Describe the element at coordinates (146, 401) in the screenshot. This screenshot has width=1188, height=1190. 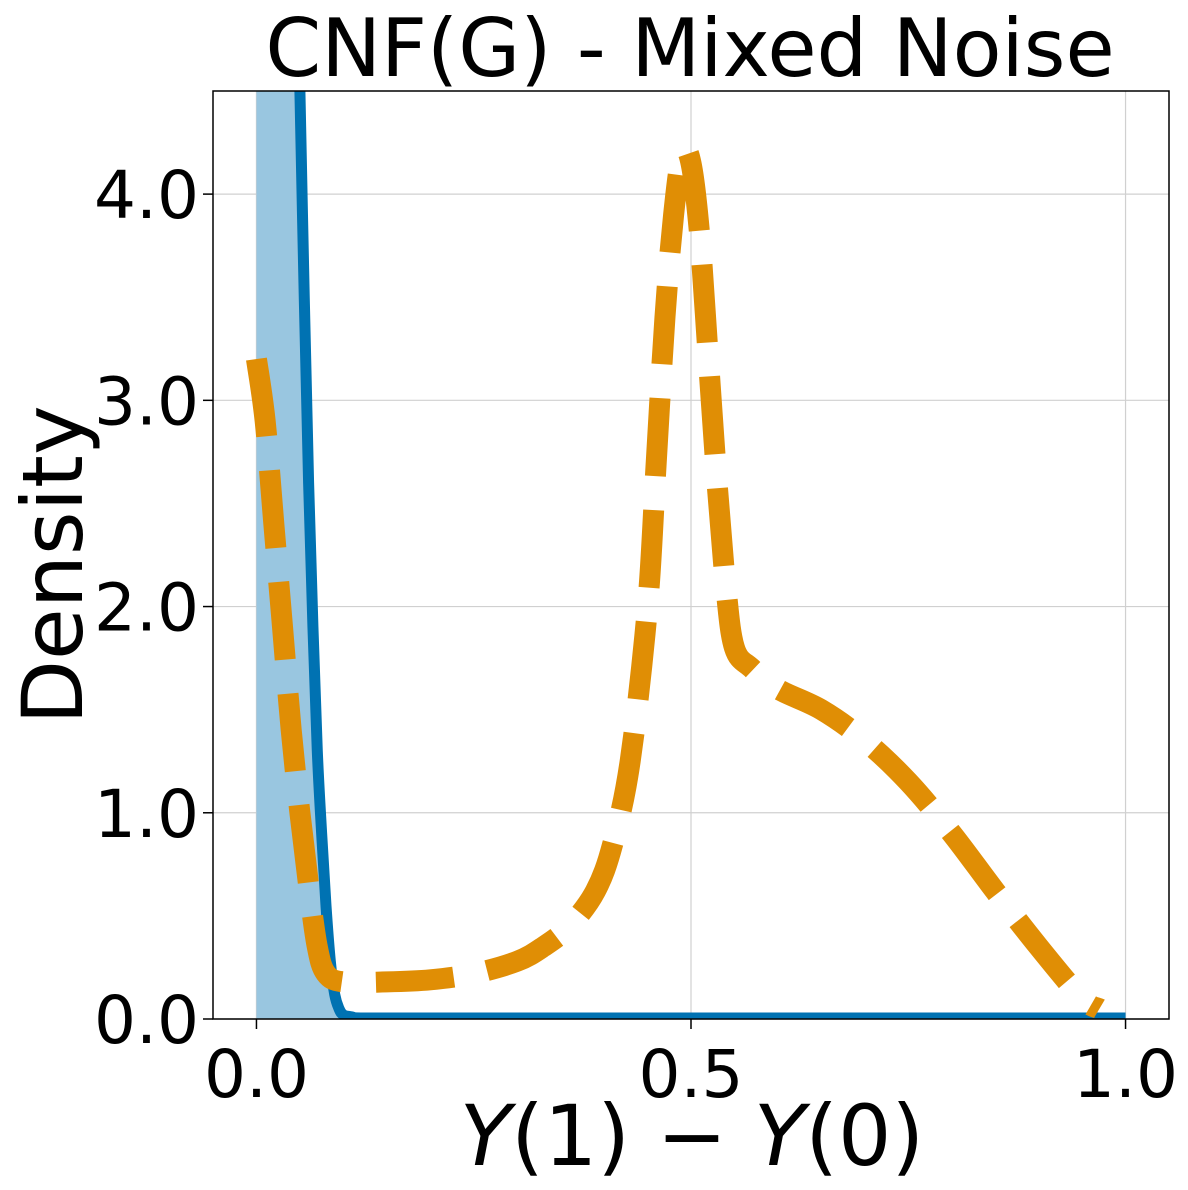
I see `y-tick-label: 3.0` at that location.